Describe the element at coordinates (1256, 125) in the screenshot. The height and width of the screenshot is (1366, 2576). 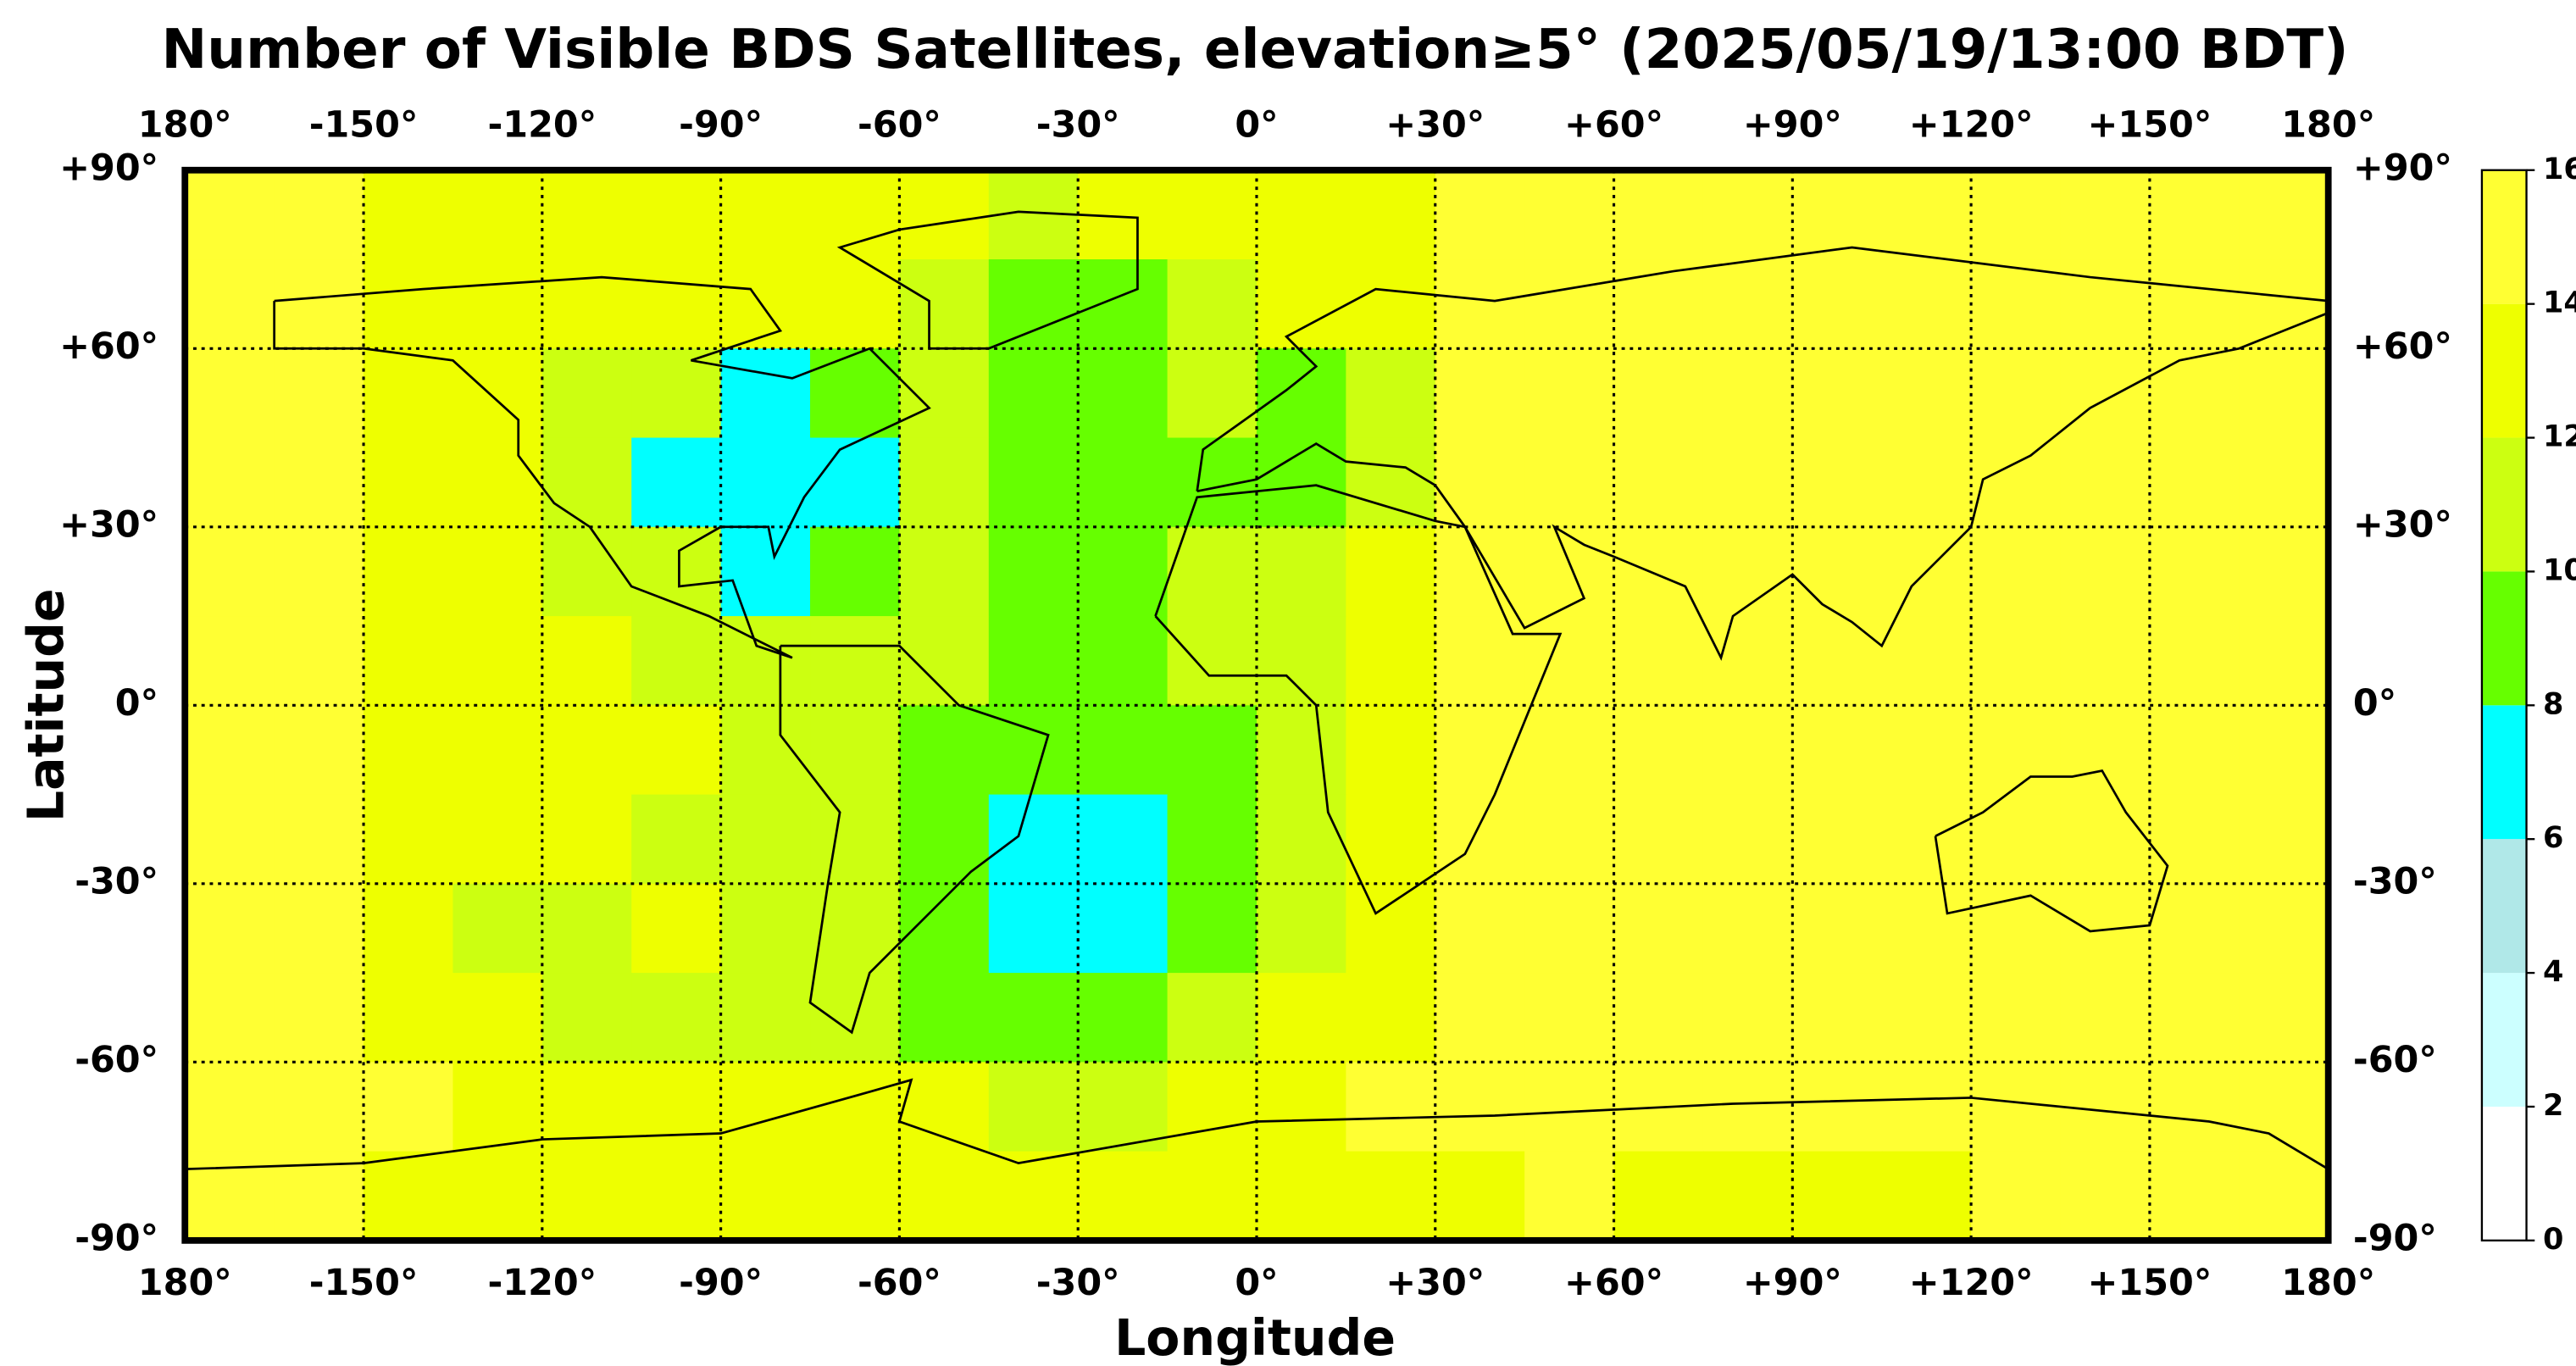
I see `x-tick-label: 0°` at that location.